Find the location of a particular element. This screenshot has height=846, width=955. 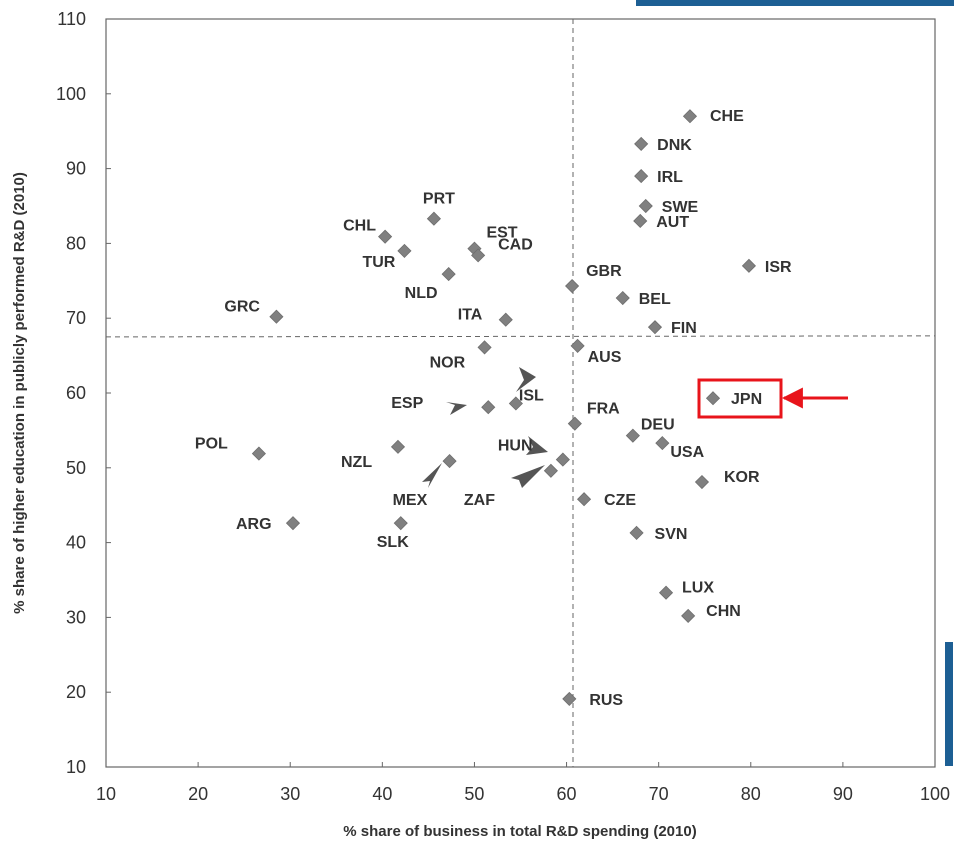

data-point-irl is located at coordinates (641, 176).